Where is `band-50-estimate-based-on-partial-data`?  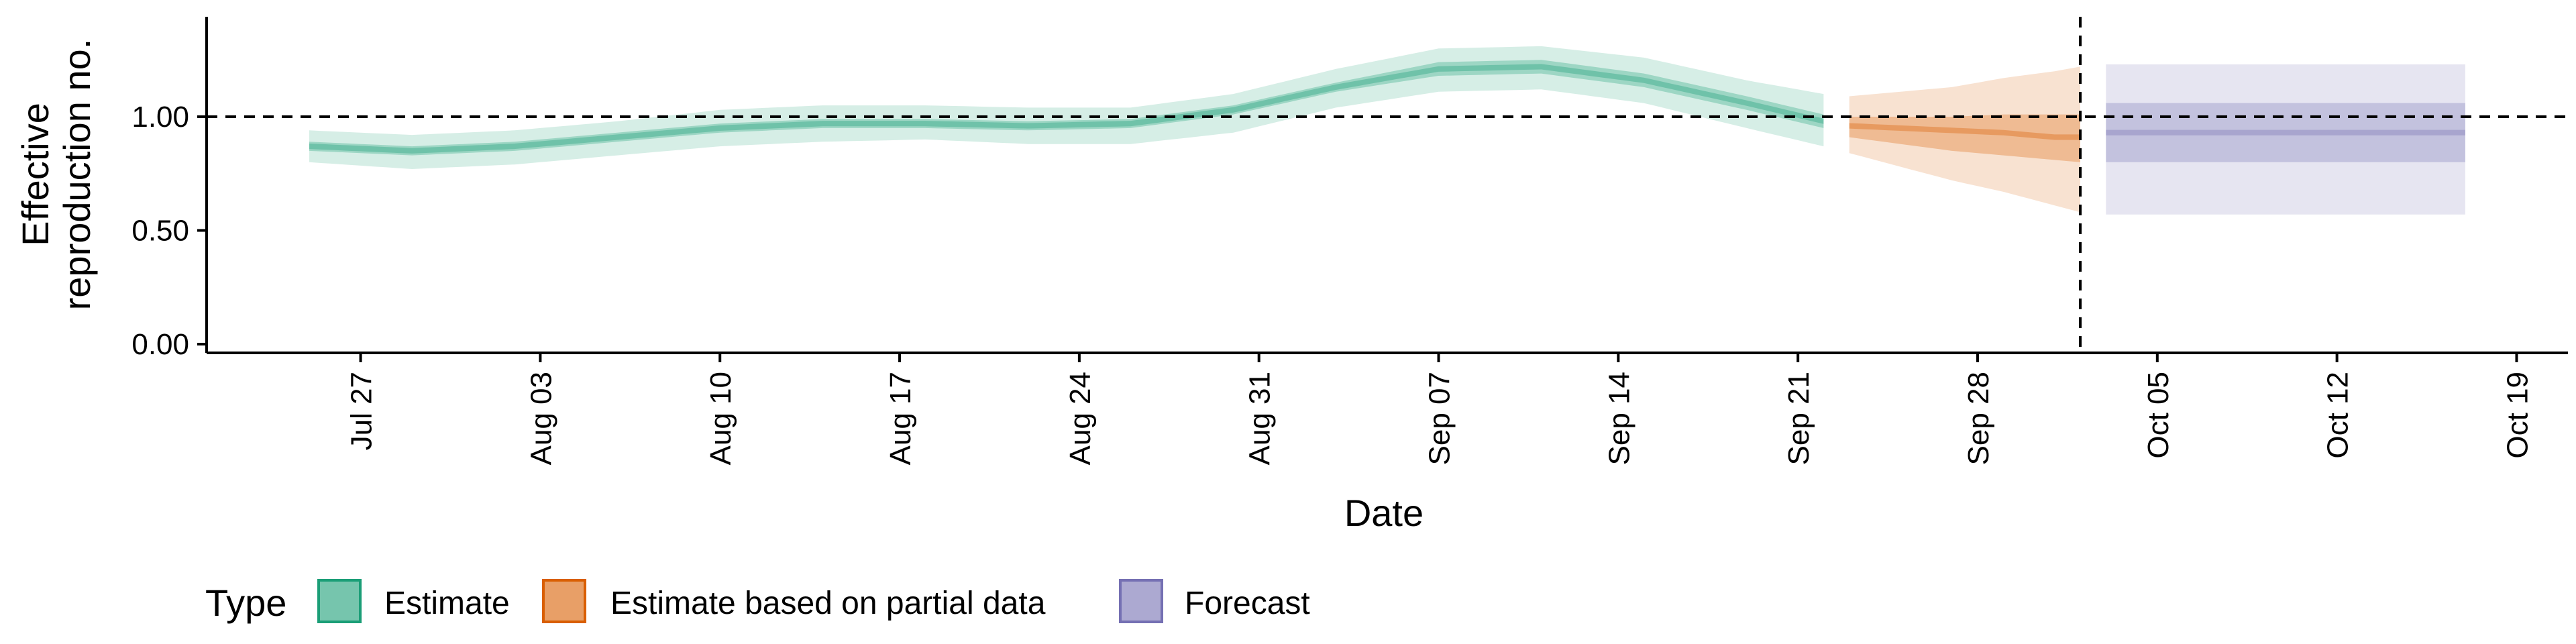
band-50-estimate-based-on-partial-data is located at coordinates (1964, 138).